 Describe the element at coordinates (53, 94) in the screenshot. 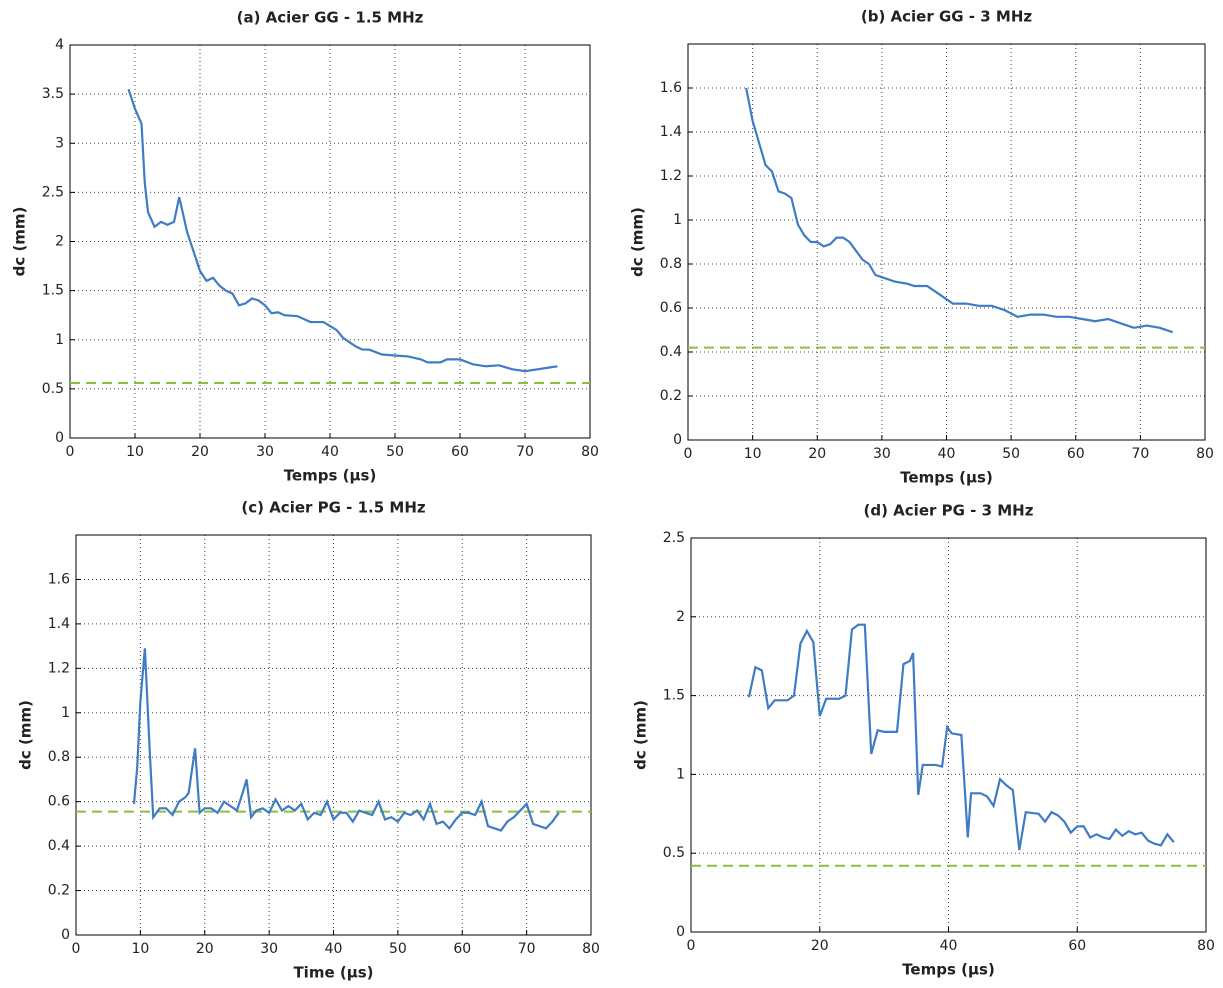

I see `y-tick-label: 3.5` at that location.